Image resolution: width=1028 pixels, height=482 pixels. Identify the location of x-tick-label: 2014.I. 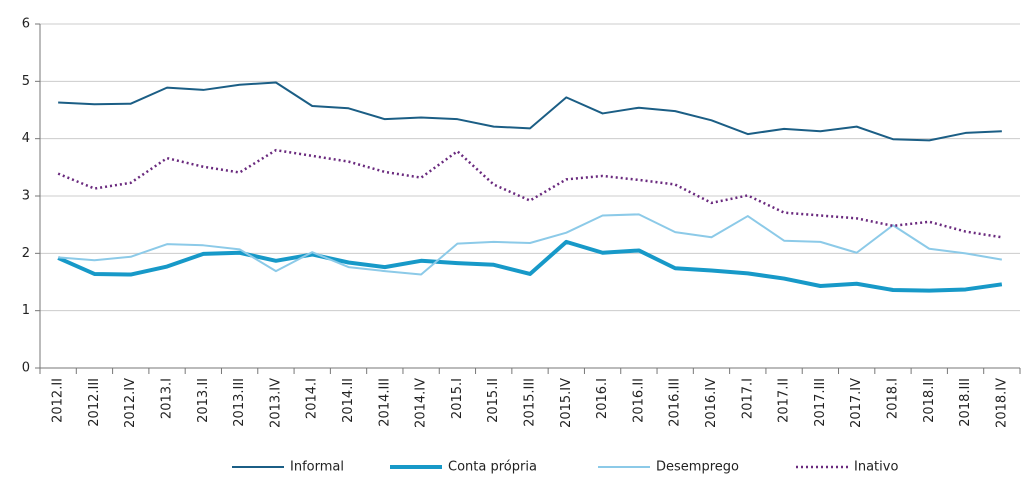
(312, 398).